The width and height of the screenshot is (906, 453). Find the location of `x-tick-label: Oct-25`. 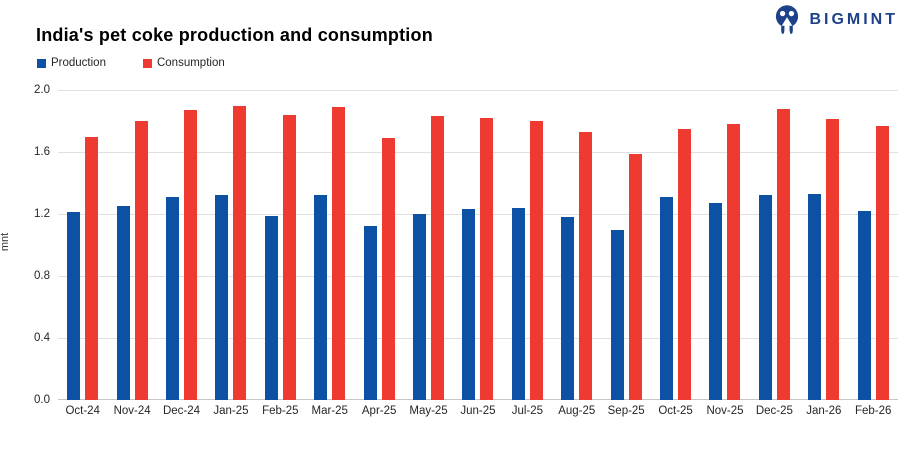

x-tick-label: Oct-25 is located at coordinates (675, 411).